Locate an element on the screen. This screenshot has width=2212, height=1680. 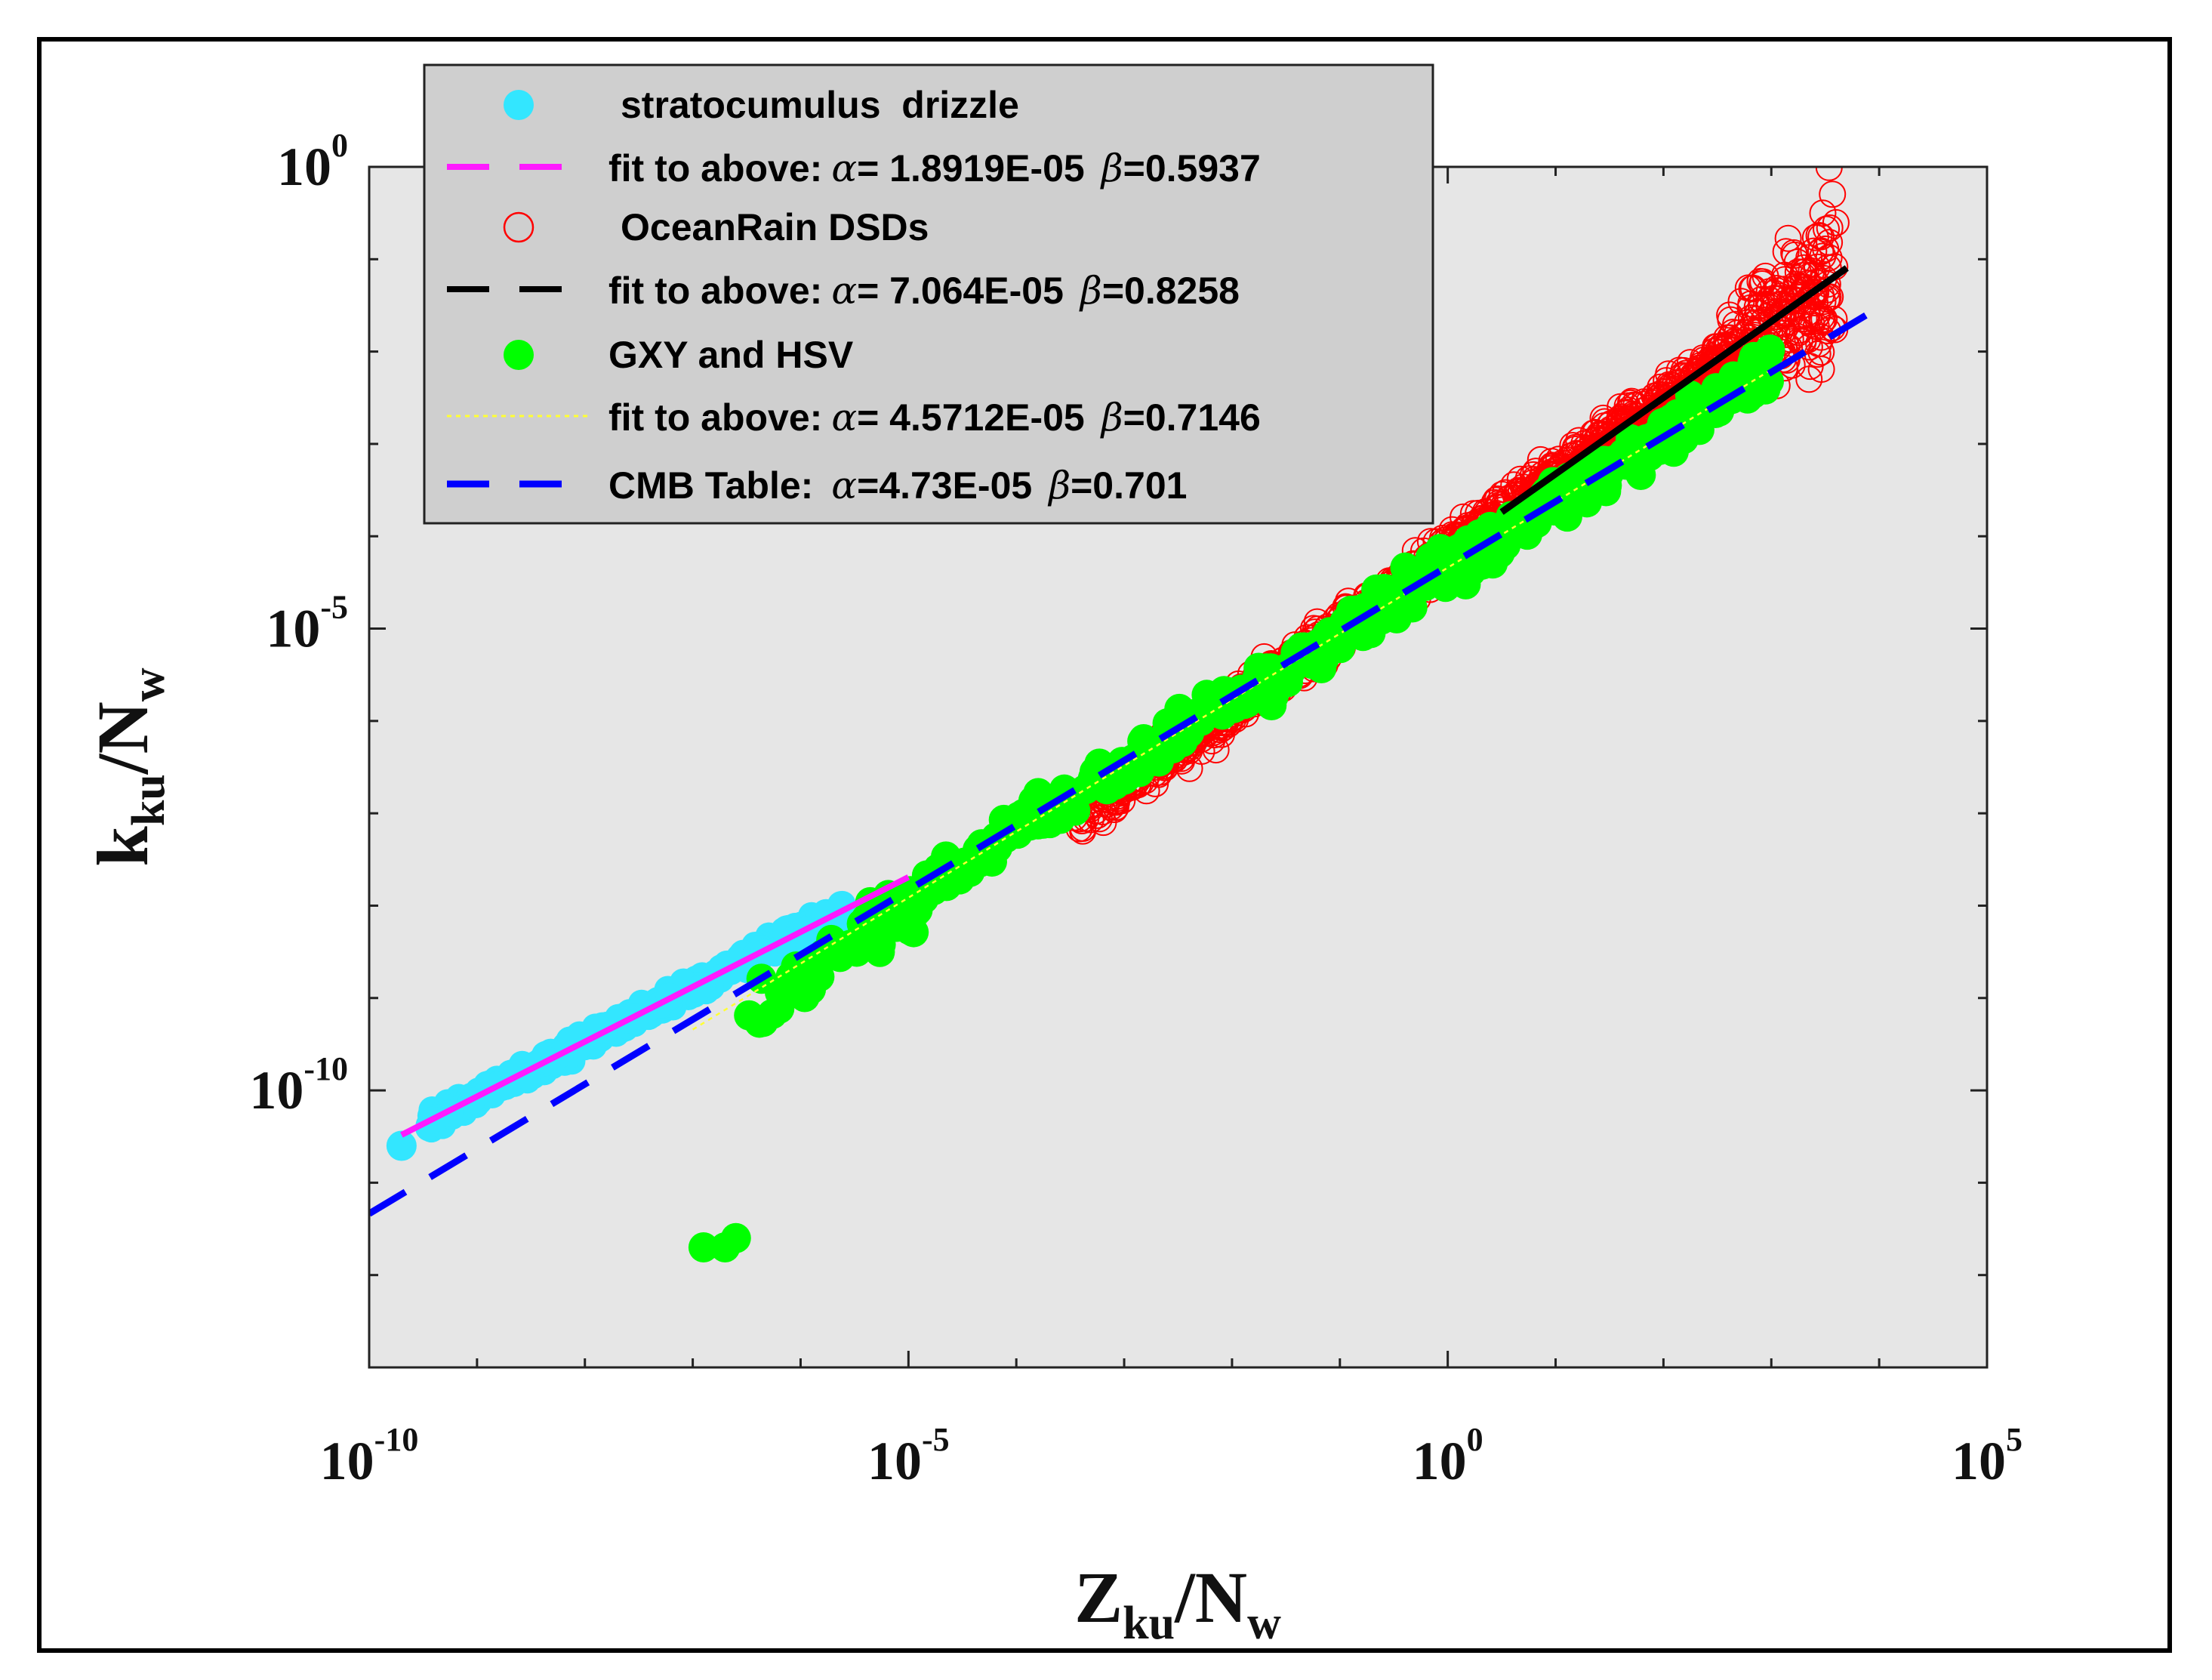
legend-marker-stratocumulus is located at coordinates (519, 105).